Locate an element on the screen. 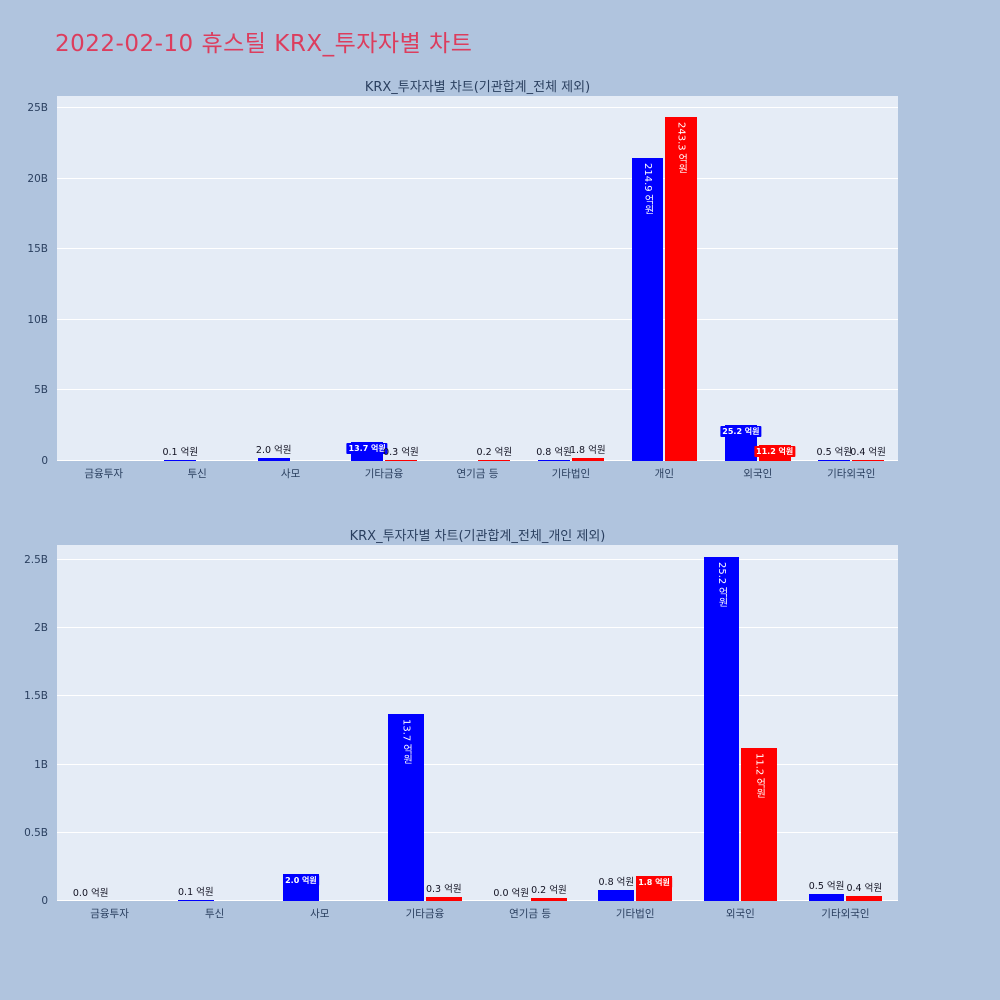  bar-value-label: 214.9 억원 is located at coordinates (647, 188).